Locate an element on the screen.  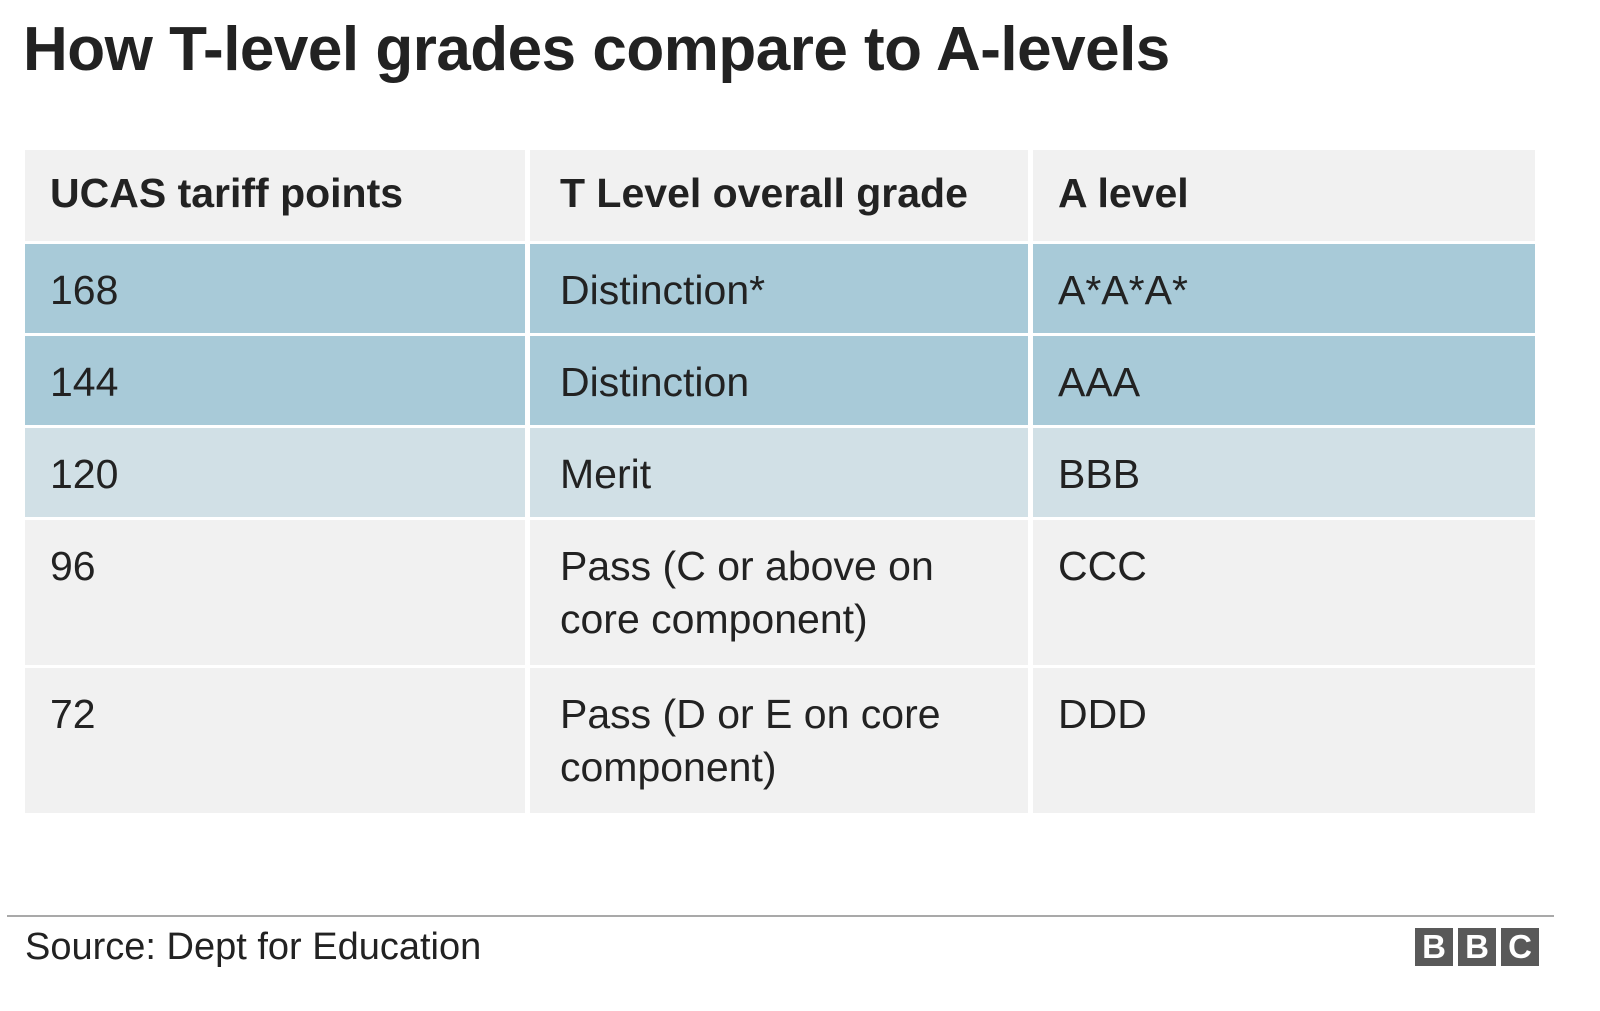
bbc-logo-block: C is located at coordinates (1520, 947).